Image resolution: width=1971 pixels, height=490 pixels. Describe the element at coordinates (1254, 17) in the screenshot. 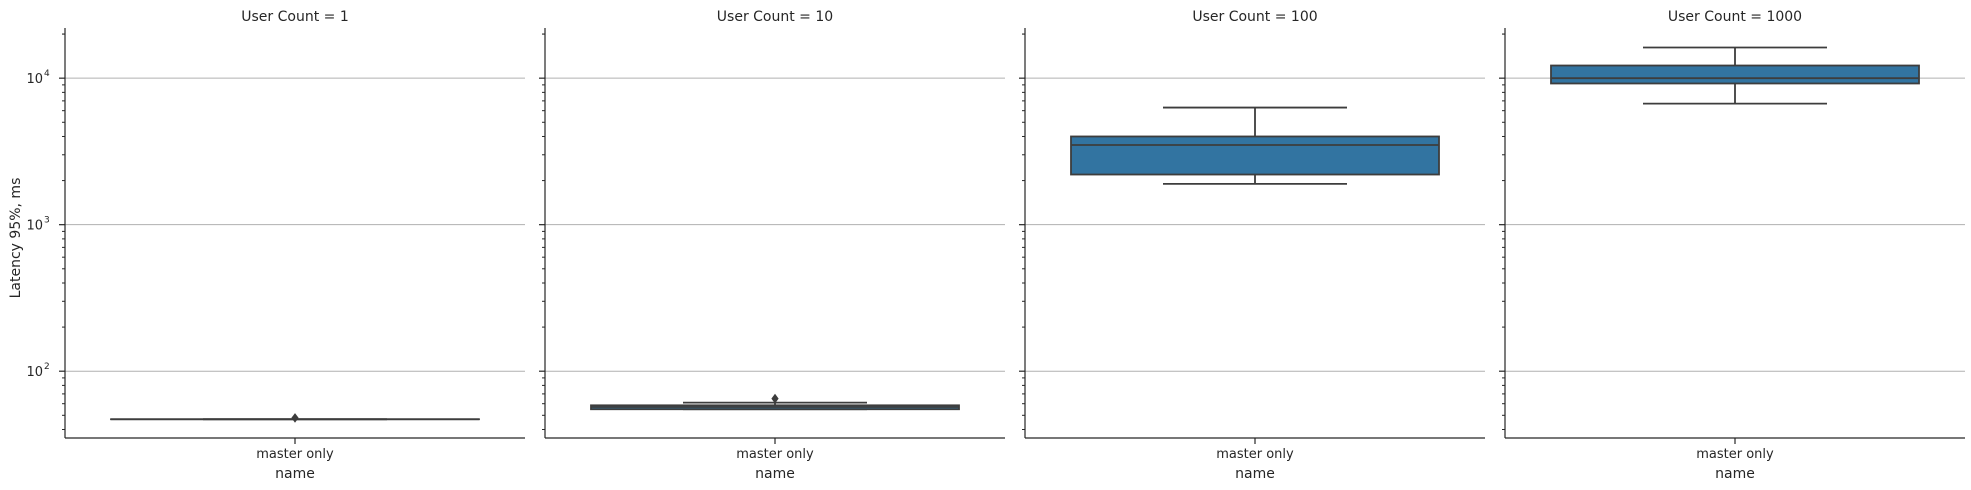

I see `facet-title: User Count = 100` at that location.